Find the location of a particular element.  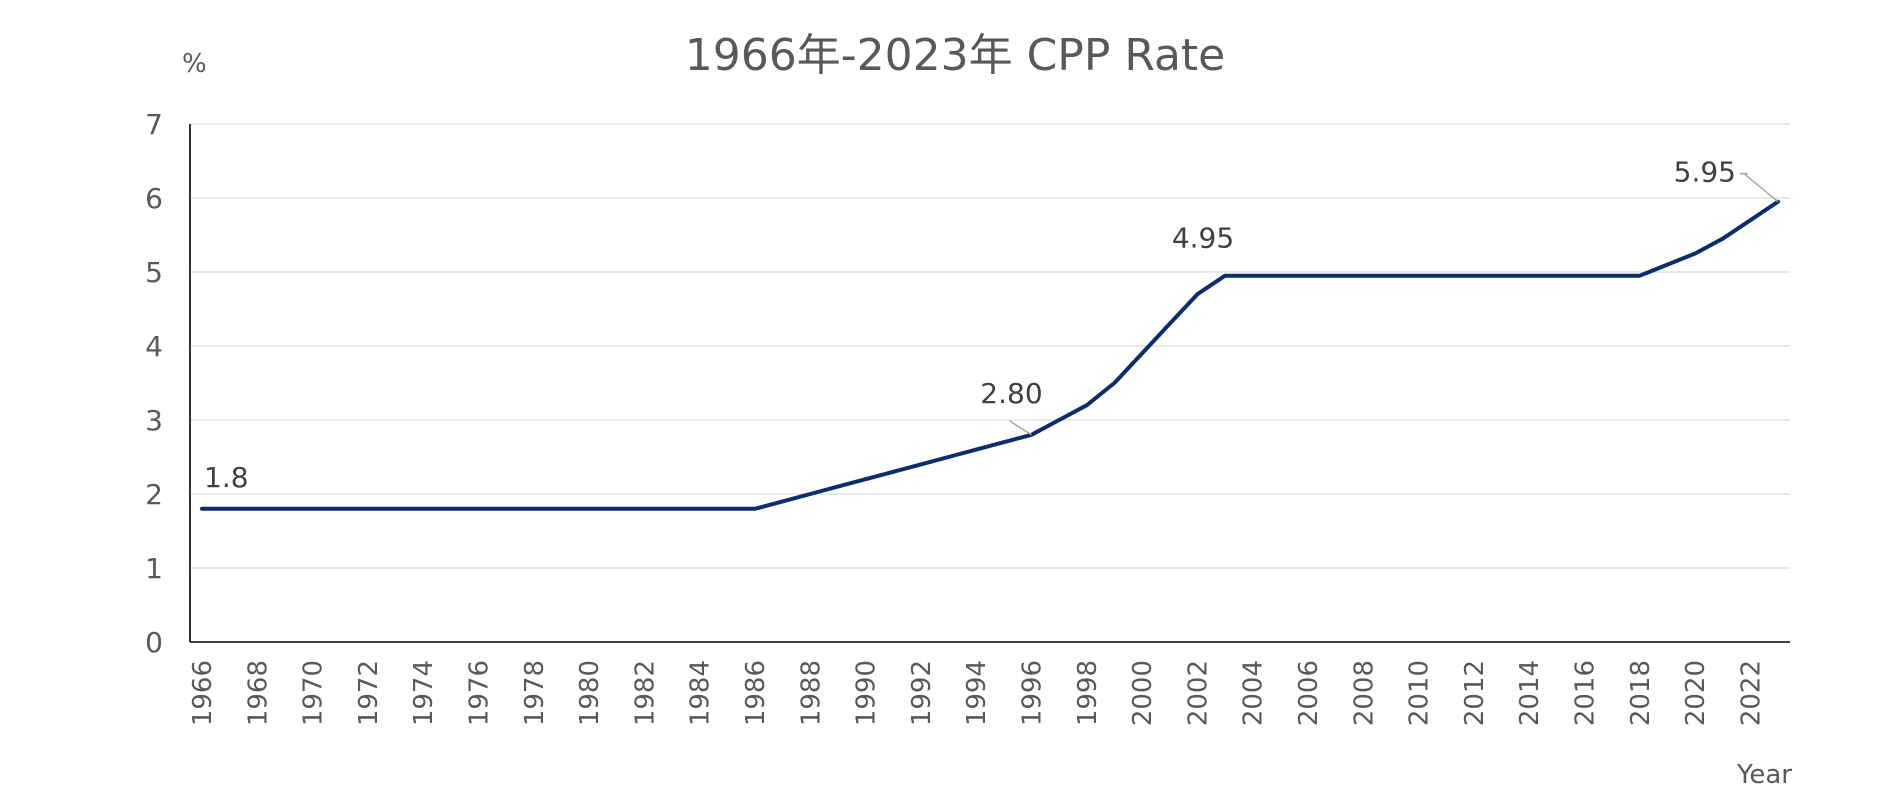

x-tick-label: 1976 is located at coordinates (479, 693).